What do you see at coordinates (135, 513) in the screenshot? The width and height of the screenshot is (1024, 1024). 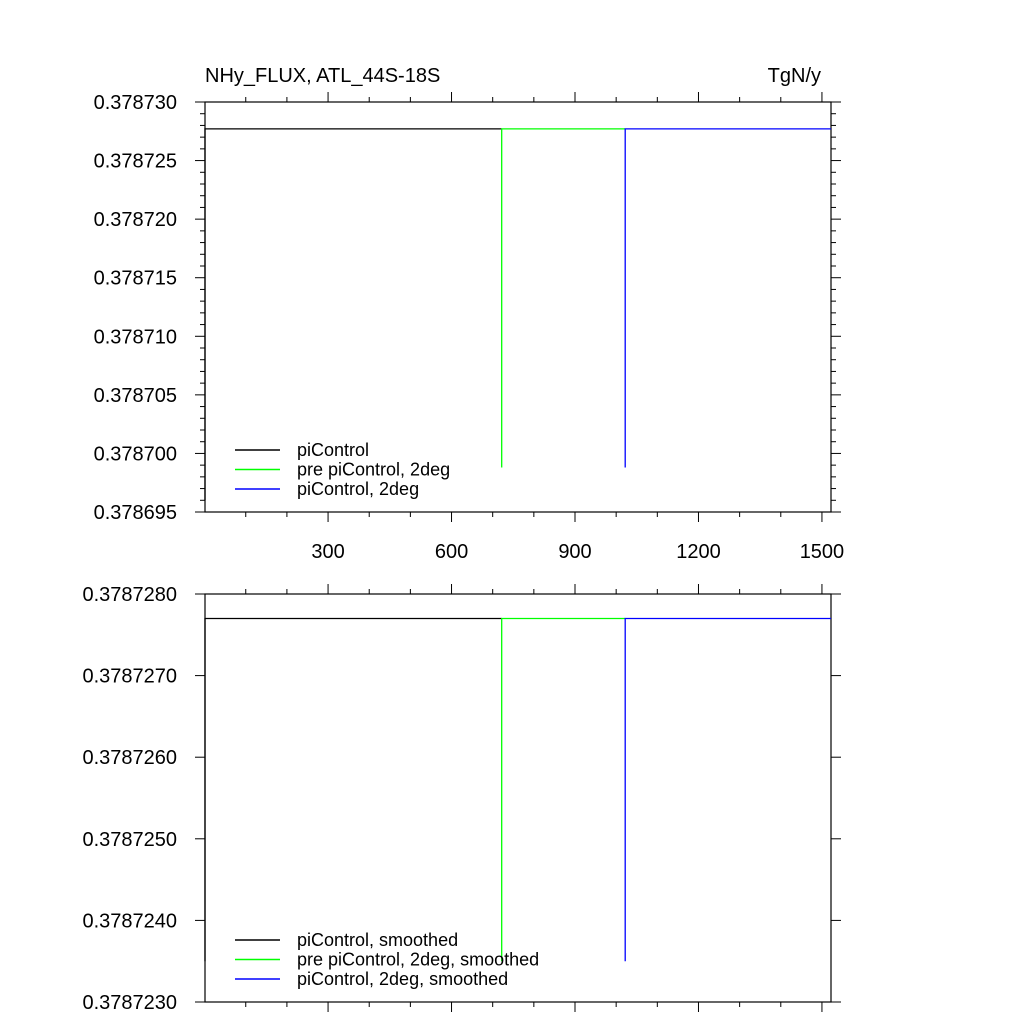 I see `y-tick-label: 0.378695` at bounding box center [135, 513].